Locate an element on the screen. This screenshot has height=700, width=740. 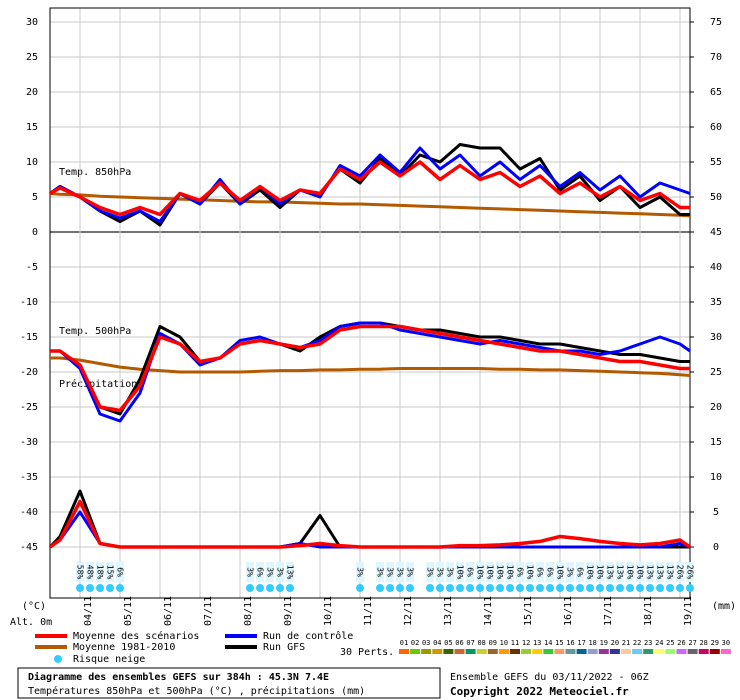
y-tick-label: 10 is located at coordinates (32, 162).